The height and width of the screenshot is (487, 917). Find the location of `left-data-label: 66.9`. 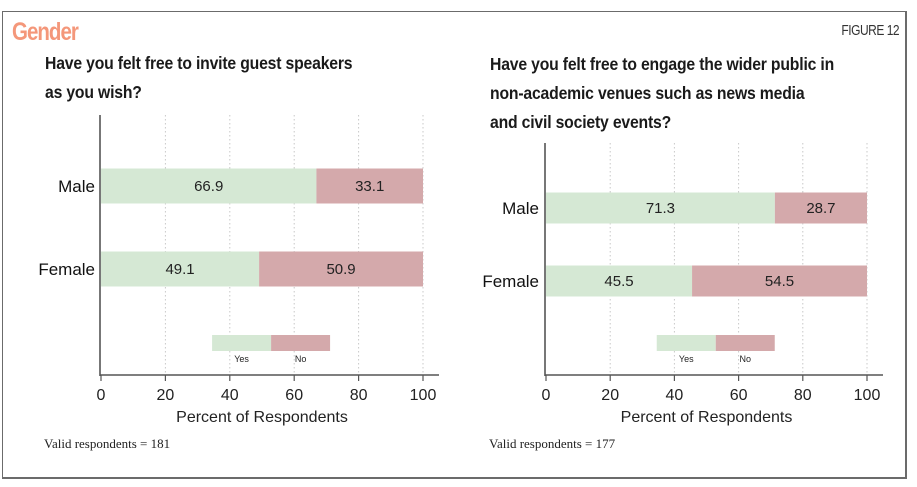

left-data-label: 66.9 is located at coordinates (208, 186).